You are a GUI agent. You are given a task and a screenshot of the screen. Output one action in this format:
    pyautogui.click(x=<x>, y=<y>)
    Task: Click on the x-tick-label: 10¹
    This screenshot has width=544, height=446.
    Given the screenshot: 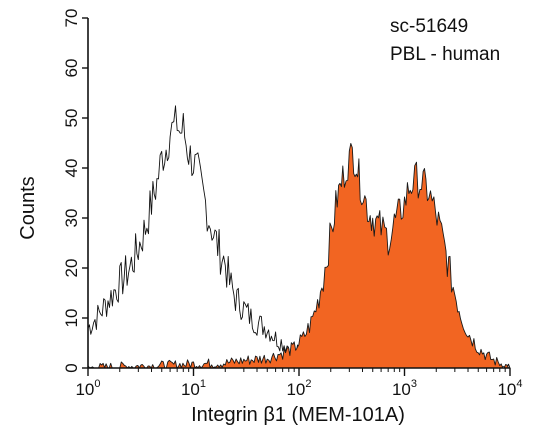 What is the action you would take?
    pyautogui.click(x=193, y=388)
    